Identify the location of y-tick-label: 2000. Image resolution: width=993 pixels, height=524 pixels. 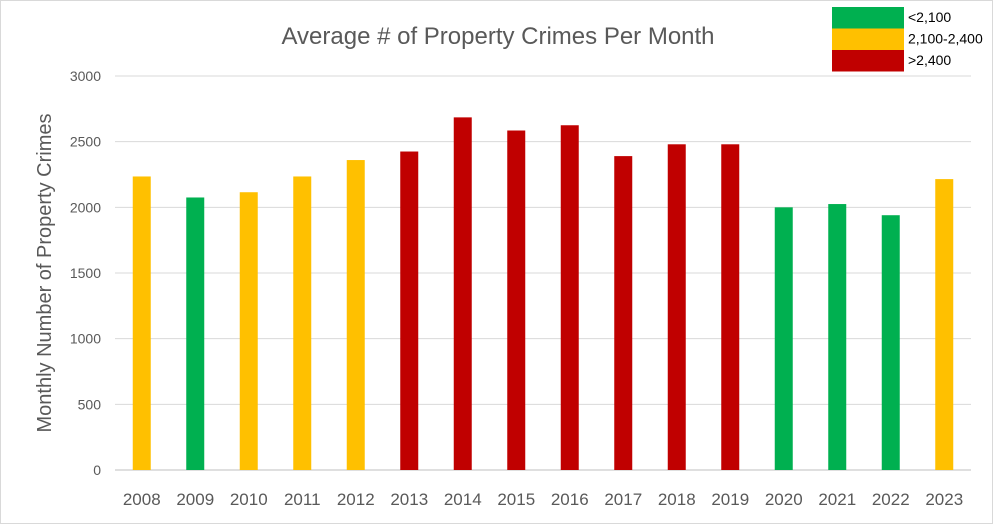
(85, 207).